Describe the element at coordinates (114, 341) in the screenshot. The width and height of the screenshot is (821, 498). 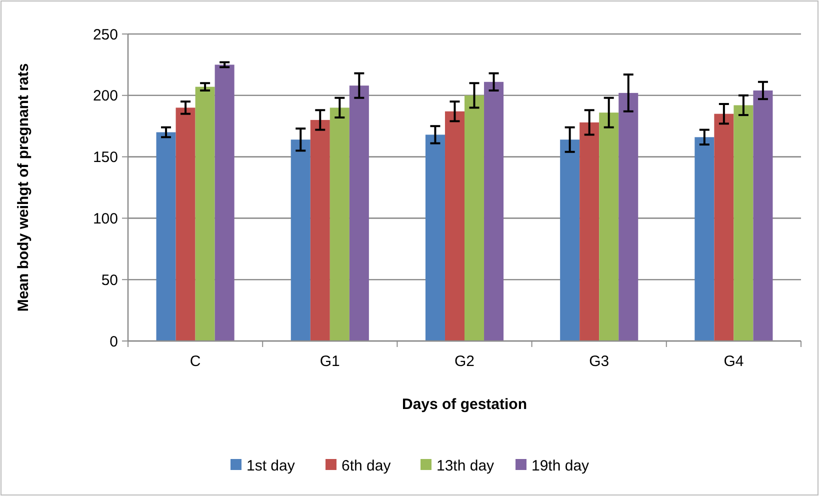
I see `y-tick-label: 0` at that location.